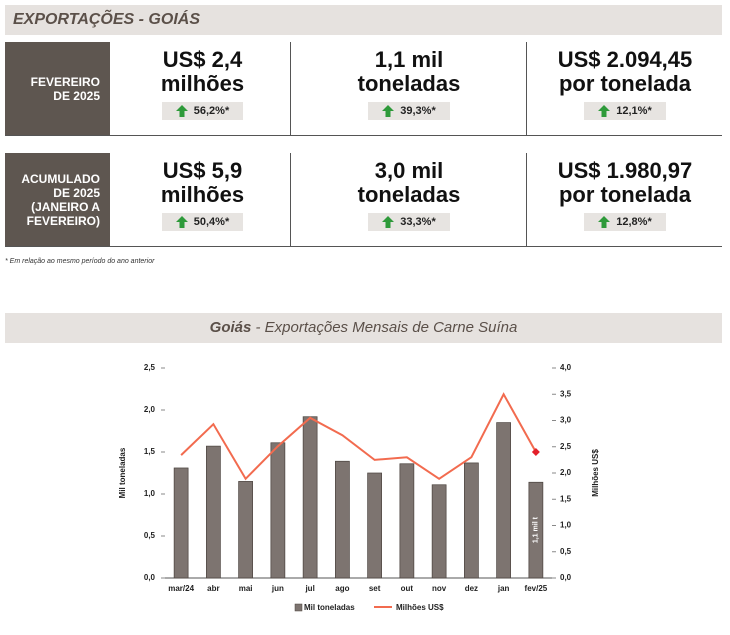 The height and width of the screenshot is (635, 730). Describe the element at coordinates (150, 535) in the screenshot. I see `y-tick-label: 0,5` at that location.